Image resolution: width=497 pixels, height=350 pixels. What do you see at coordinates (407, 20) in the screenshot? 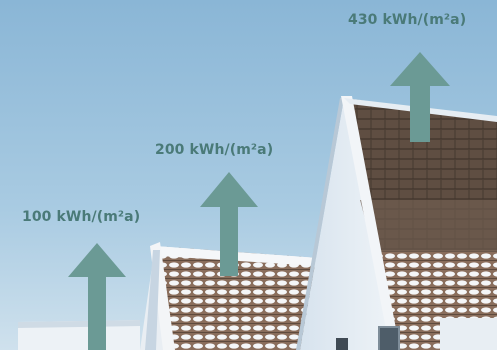
I see `energy-label-430: 430 kWh/(m²a)` at bounding box center [407, 20].